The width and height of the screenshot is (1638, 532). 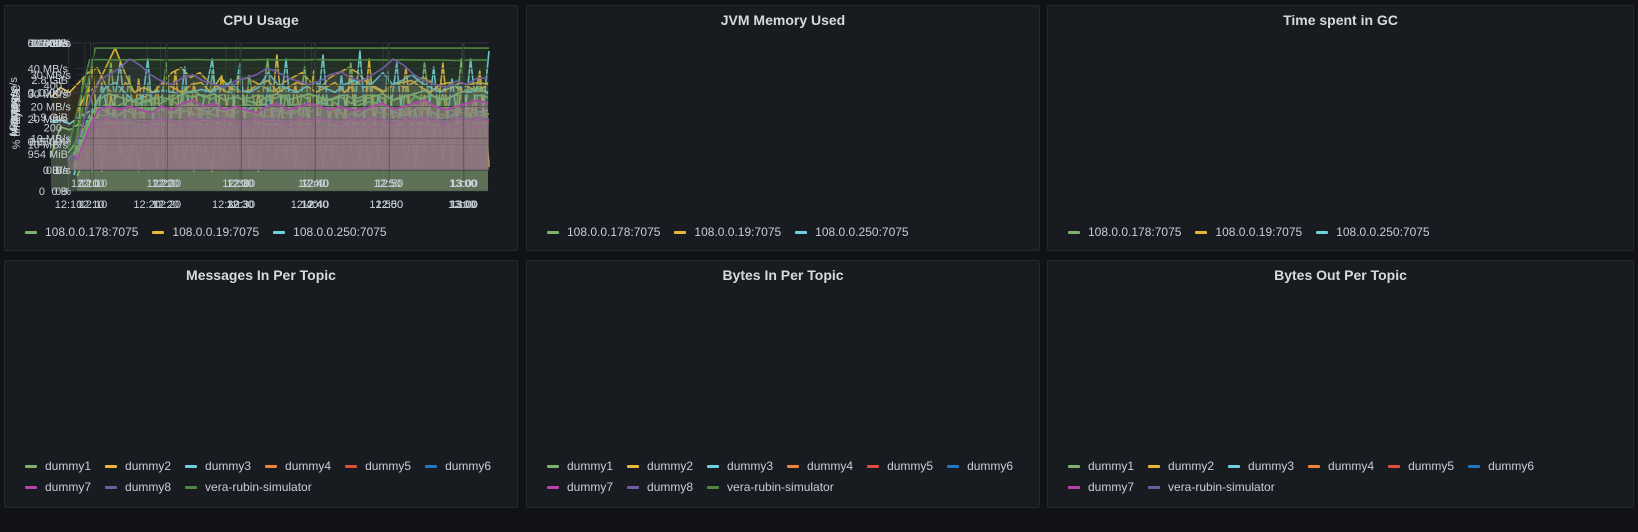 What do you see at coordinates (1340, 275) in the screenshot?
I see `panel-title: Bytes Out Per Topic` at bounding box center [1340, 275].